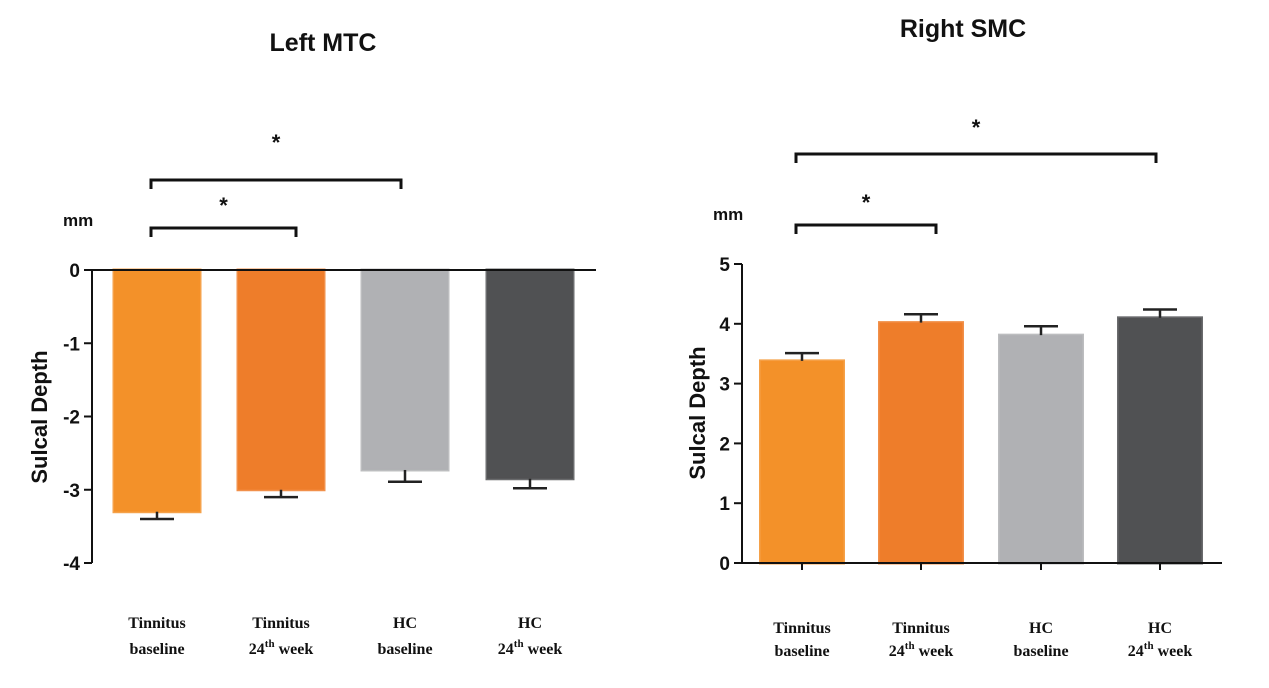 This screenshot has width=1269, height=688. What do you see at coordinates (71, 564) in the screenshot?
I see `y-tick-label-5: -4` at bounding box center [71, 564].